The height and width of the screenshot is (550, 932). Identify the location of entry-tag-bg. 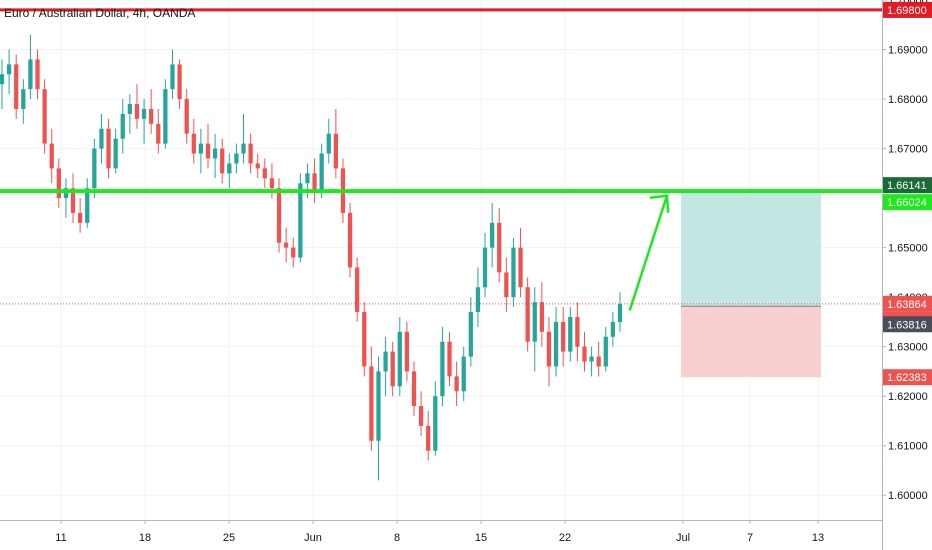
(907, 324).